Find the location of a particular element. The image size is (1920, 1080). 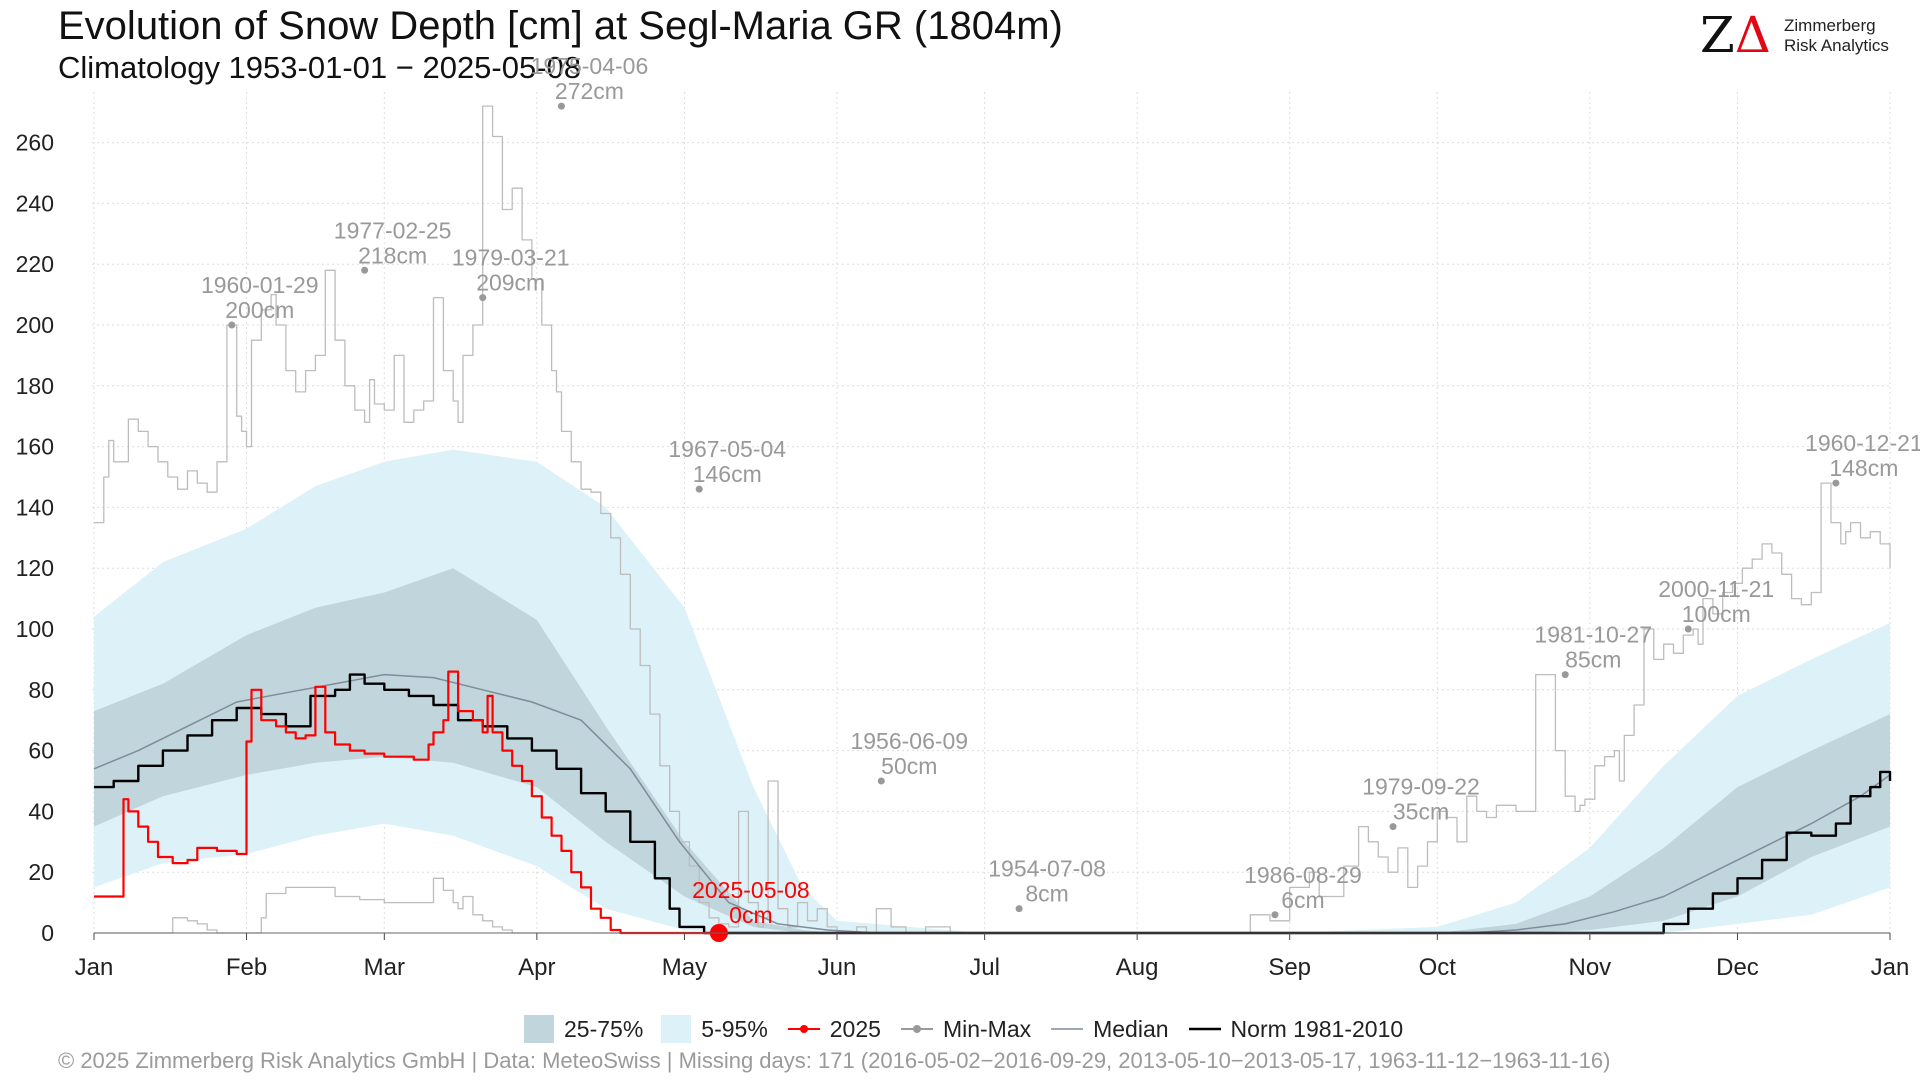

record-value-label: 146cm is located at coordinates (727, 474).